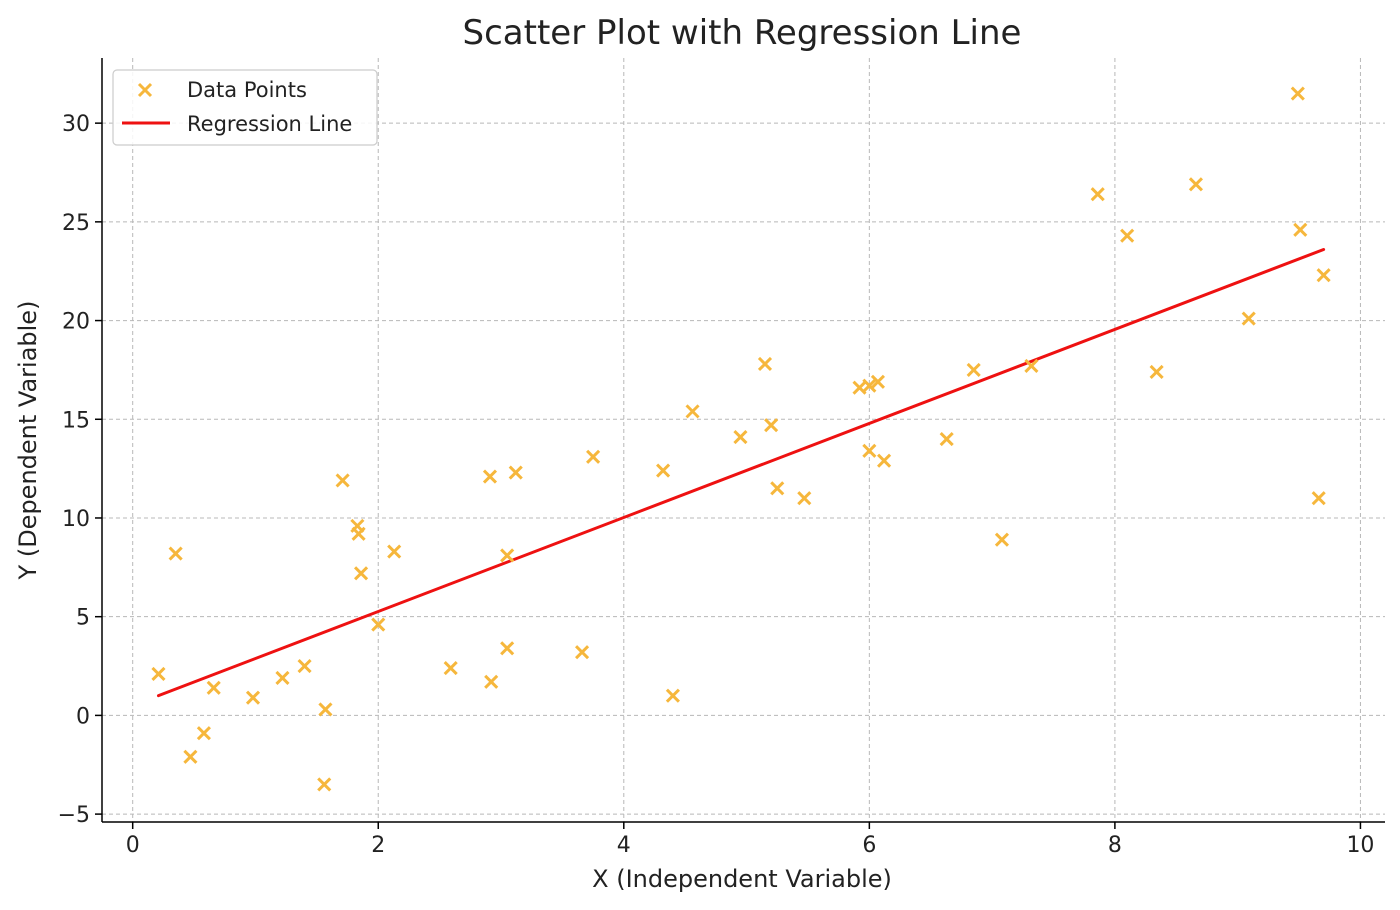  I want to click on x-axis-label: X (Independent Variable), so click(742, 879).